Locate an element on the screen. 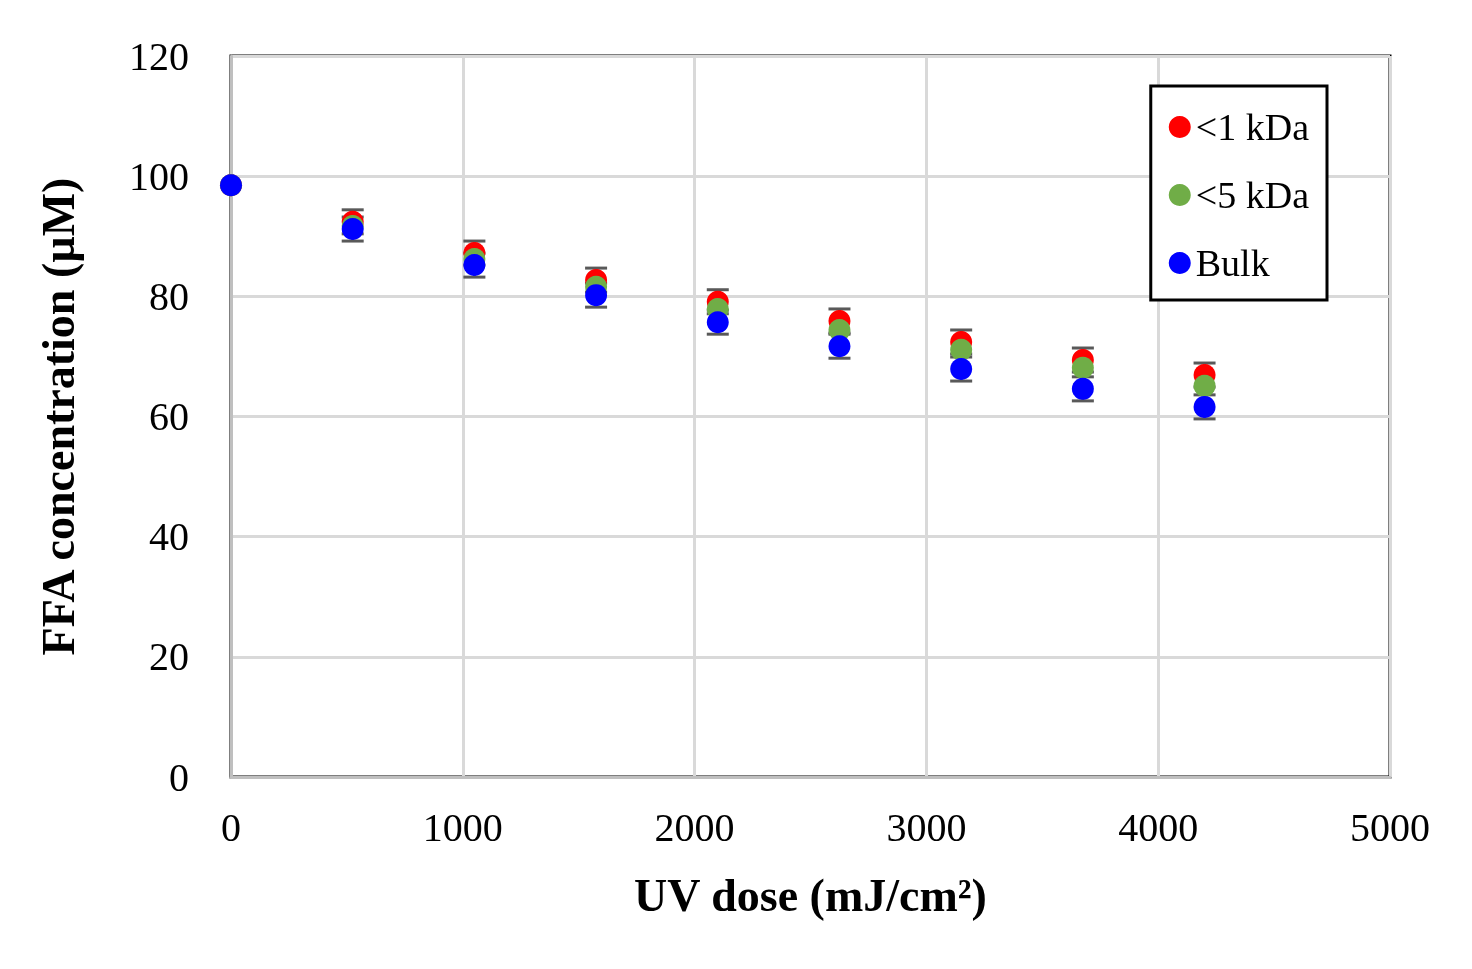 This screenshot has width=1472, height=969. y-tick-label: 40 is located at coordinates (169, 537).